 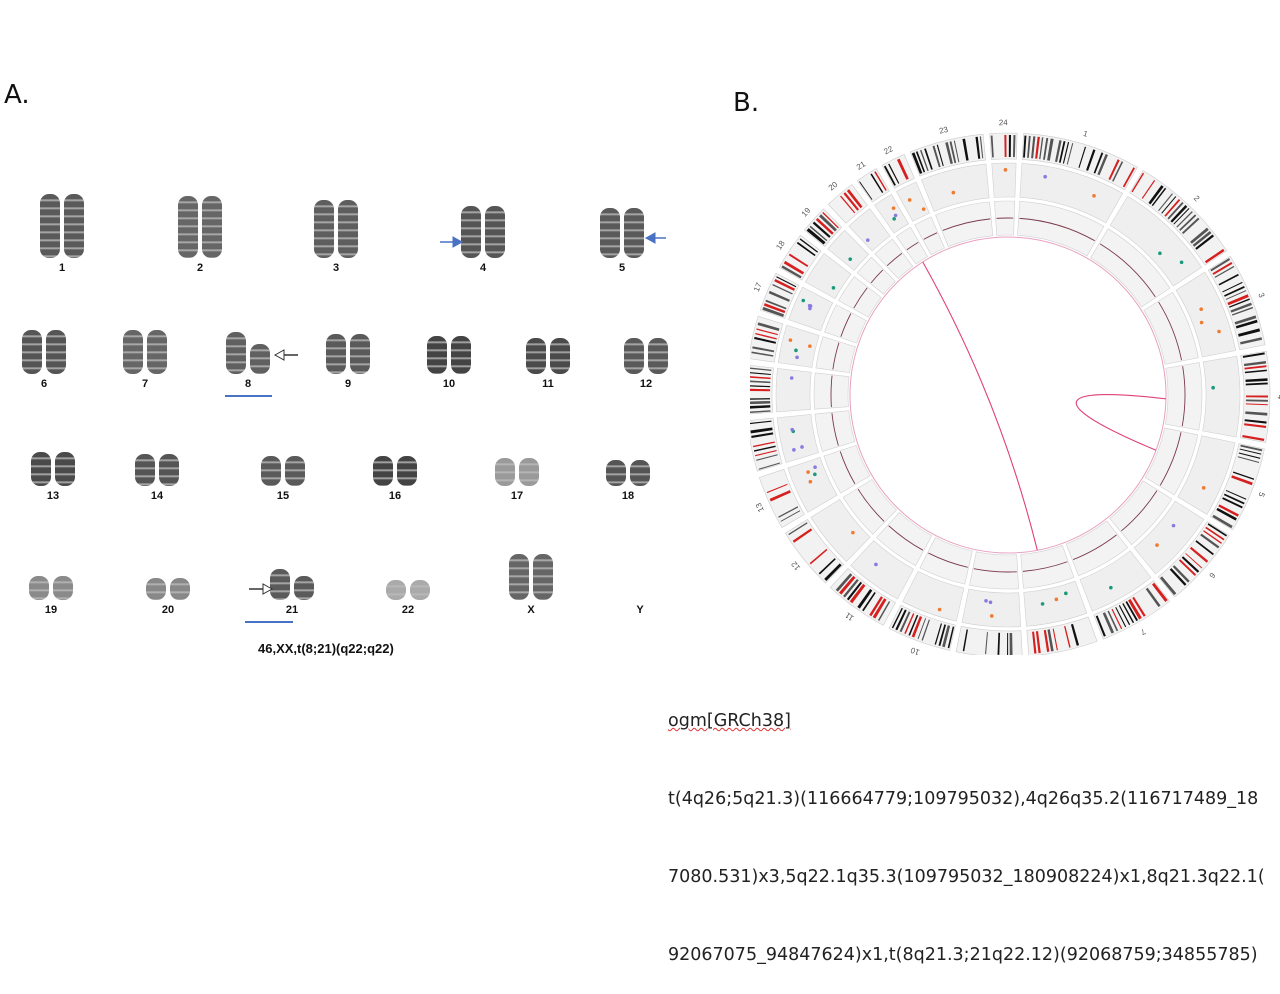 I want to click on circos-label-12: 12, so click(x=795, y=565).